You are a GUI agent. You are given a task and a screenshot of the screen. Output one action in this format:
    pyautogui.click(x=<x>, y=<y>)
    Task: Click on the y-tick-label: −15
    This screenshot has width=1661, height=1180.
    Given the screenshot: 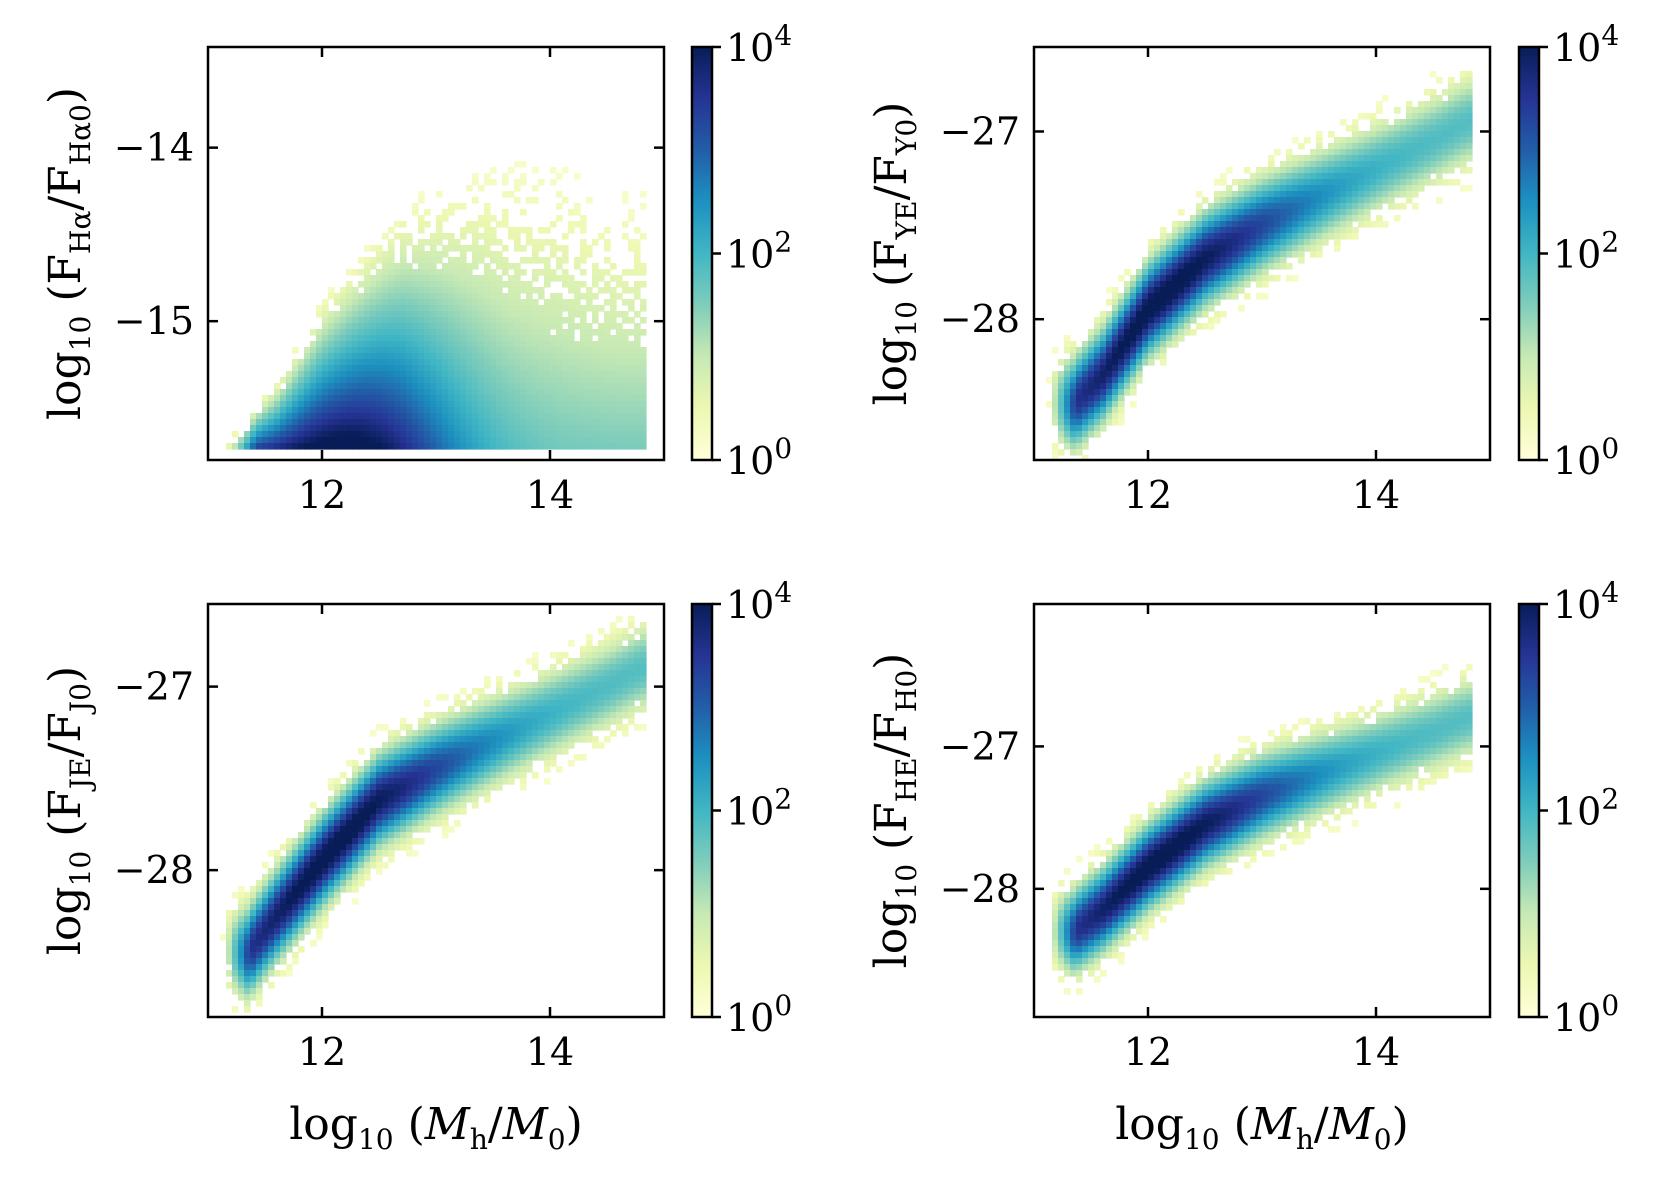 What is the action you would take?
    pyautogui.click(x=154, y=321)
    